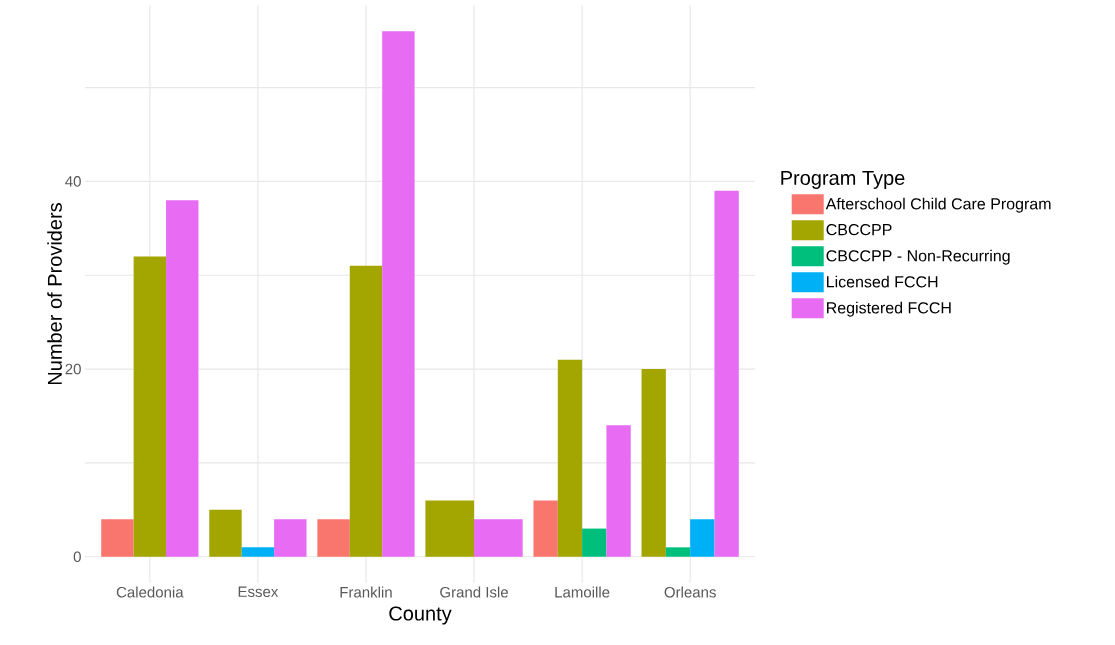 The height and width of the screenshot is (645, 1115). What do you see at coordinates (420, 615) in the screenshot?
I see `x-axis-title: County` at bounding box center [420, 615].